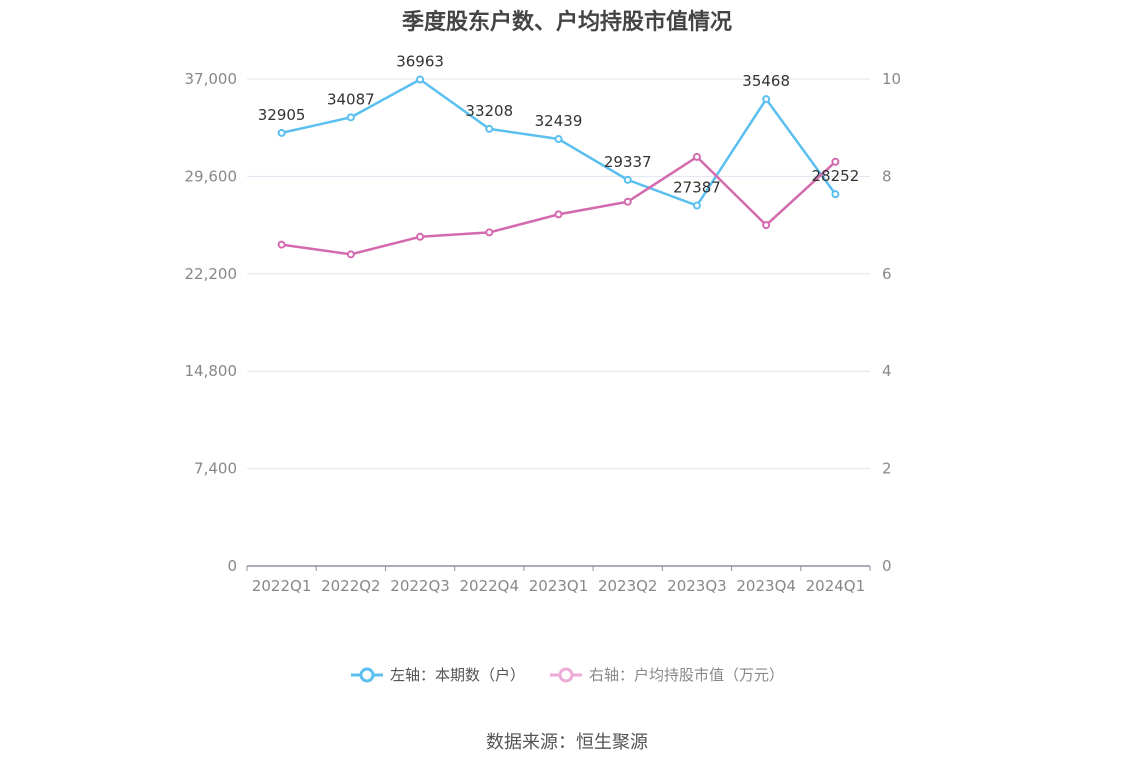 This screenshot has width=1134, height=766. I want to click on y-left-tick-label: 37,000, so click(211, 79).